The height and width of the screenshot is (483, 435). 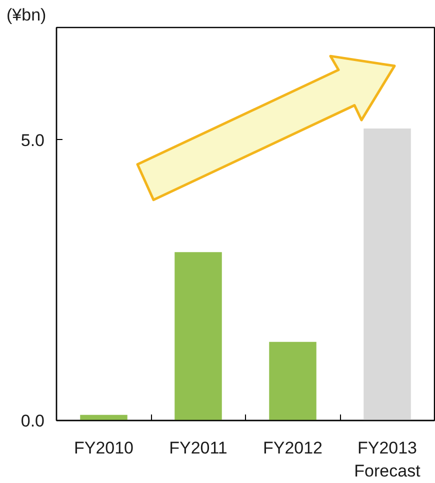 I want to click on x-tick-label: FY2010, so click(x=104, y=448).